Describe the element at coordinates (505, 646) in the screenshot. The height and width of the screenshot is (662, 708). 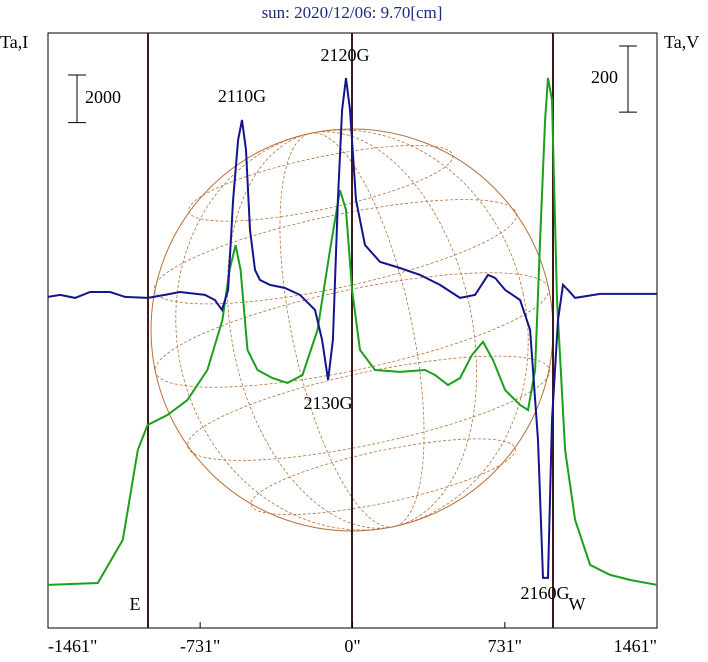
I see `x-tick-label: 731"` at that location.